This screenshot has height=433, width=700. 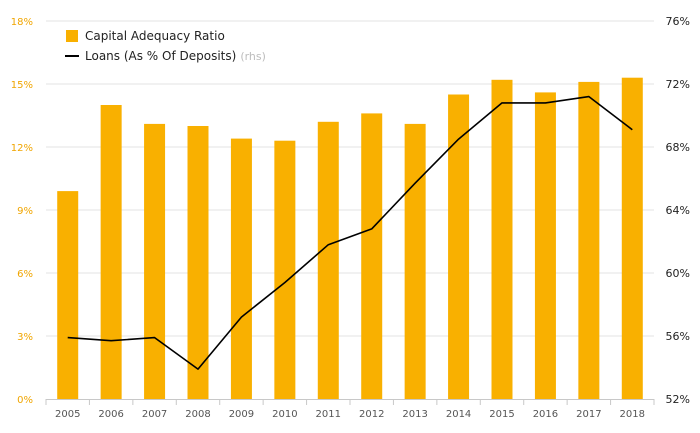 I want to click on y-left-tick-label: 15%, so click(x=22, y=85).